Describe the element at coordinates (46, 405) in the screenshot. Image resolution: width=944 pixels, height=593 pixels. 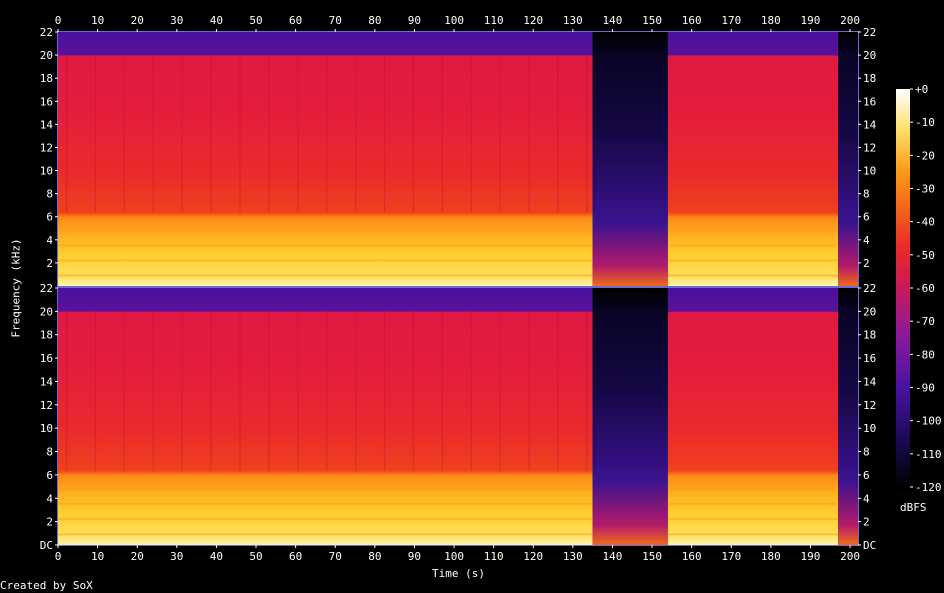
I see `y-tick-label-left: 12` at that location.